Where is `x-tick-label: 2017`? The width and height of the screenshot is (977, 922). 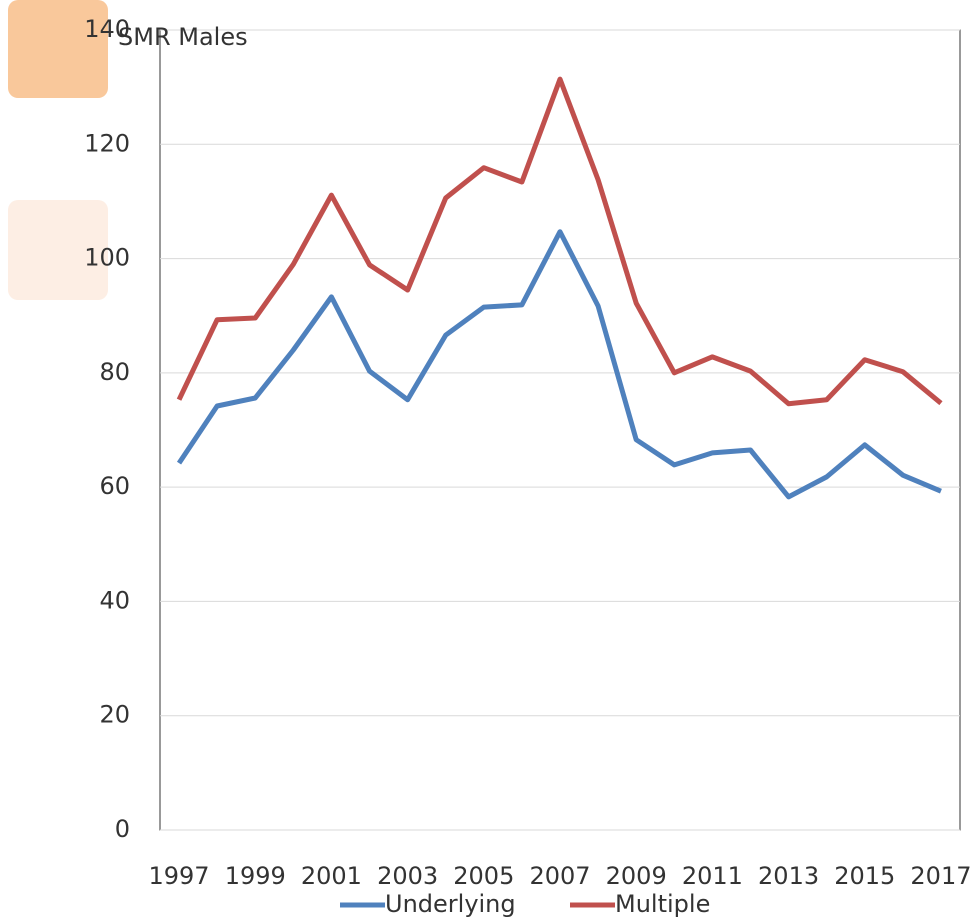
x-tick-label: 2017 is located at coordinates (940, 876).